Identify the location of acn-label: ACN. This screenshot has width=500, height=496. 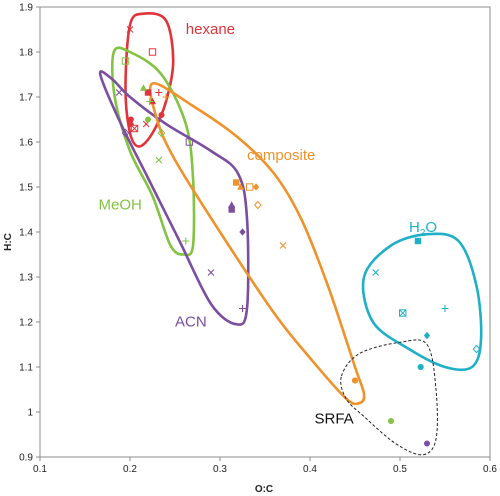
(191, 322).